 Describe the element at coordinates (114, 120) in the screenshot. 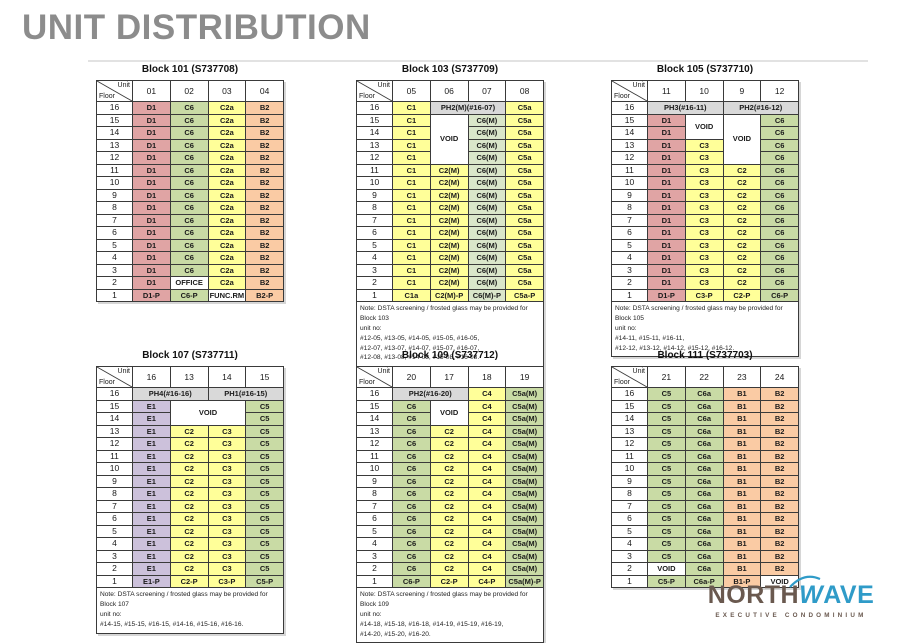

I see `floor-number-cell: 15` at that location.